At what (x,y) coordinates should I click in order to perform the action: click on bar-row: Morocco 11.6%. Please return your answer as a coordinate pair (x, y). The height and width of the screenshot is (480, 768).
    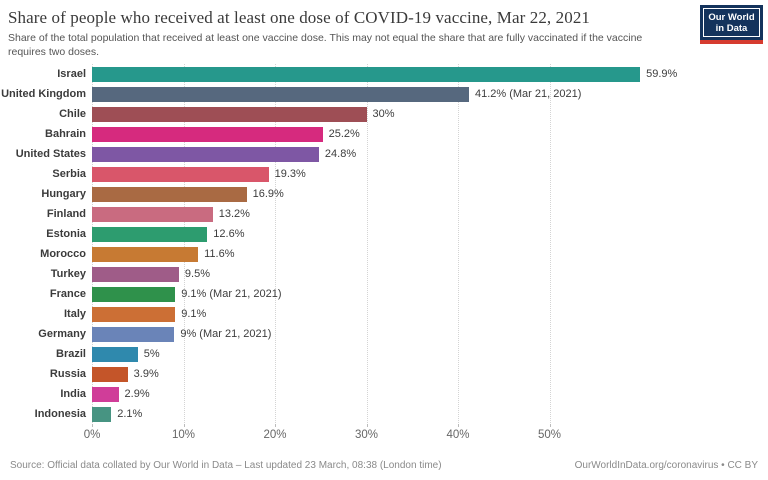
    Looking at the image, I should click on (374, 254).